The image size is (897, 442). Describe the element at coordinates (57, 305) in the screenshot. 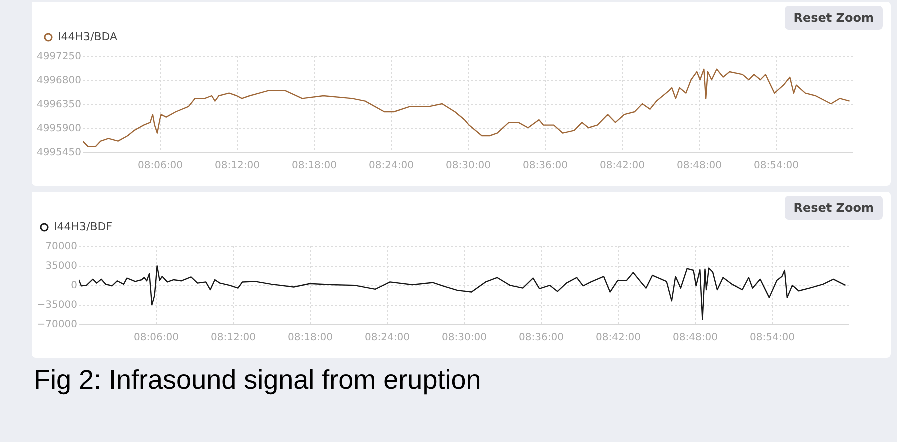

I see `y-tick-label: −35000` at that location.